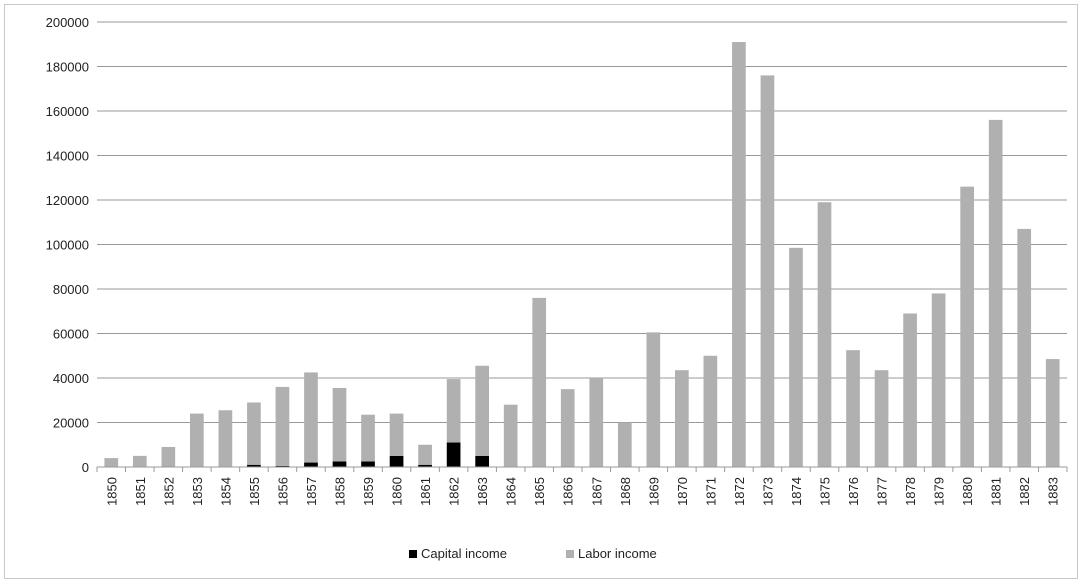 This screenshot has height=585, width=1084. Describe the element at coordinates (617, 553) in the screenshot. I see `legend-label-labor: Labor income` at that location.